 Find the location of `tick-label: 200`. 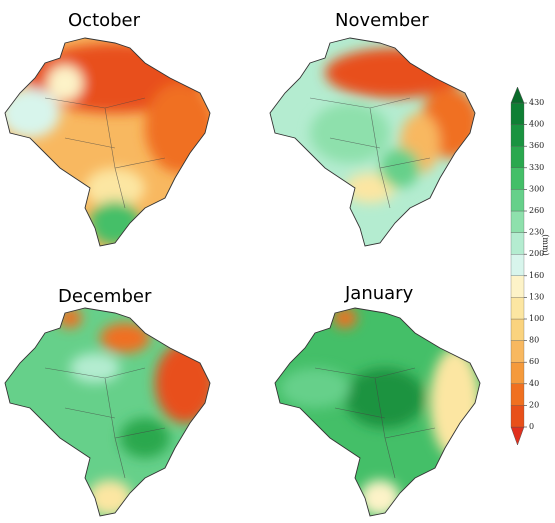

tick-label: 200 is located at coordinates (536, 253).